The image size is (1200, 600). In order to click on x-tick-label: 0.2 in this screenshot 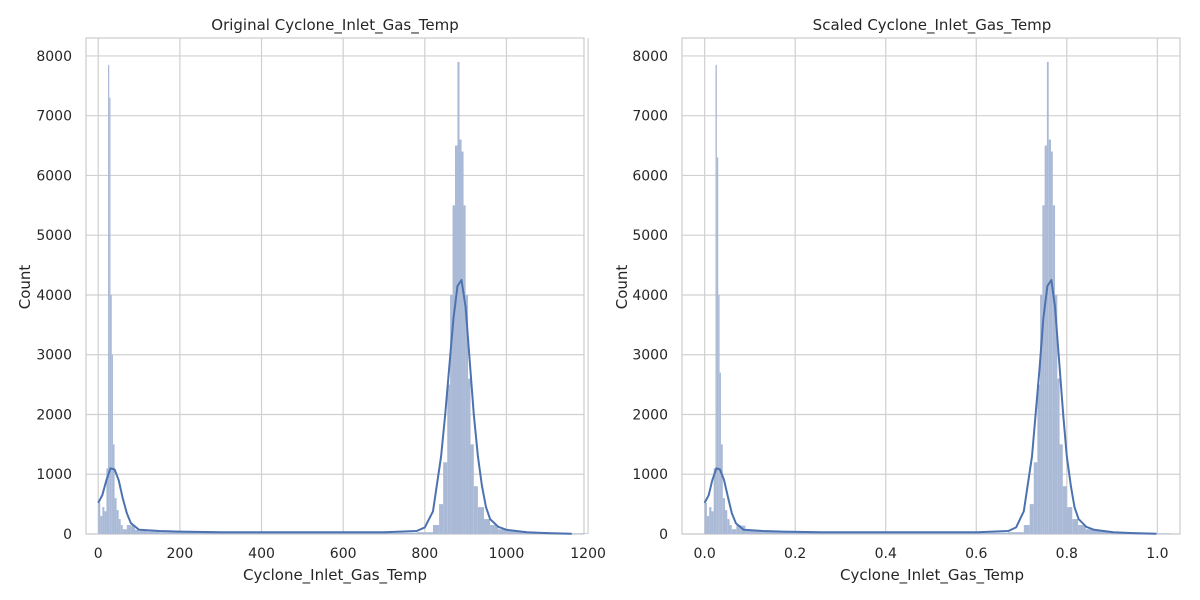, I will do `click(795, 554)`.